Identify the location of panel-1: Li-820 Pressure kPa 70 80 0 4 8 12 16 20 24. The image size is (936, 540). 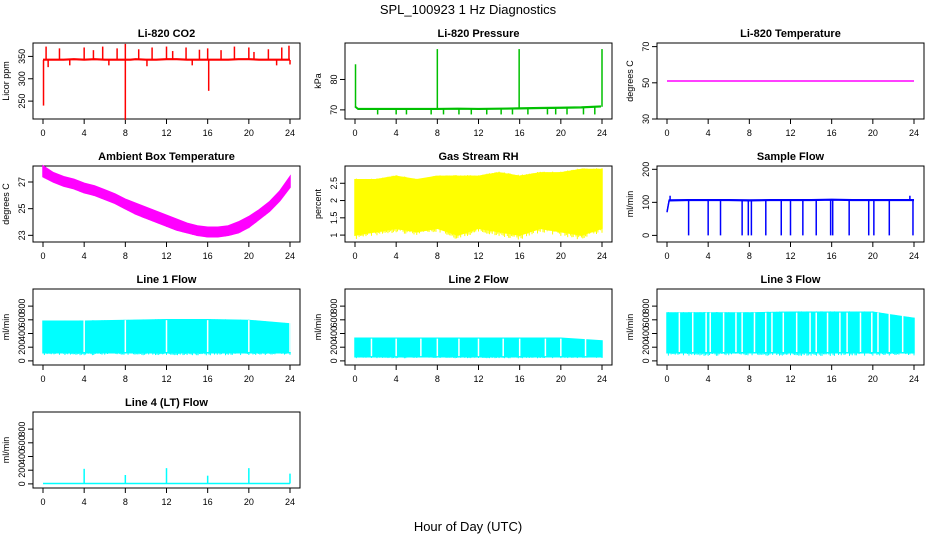
(463, 83).